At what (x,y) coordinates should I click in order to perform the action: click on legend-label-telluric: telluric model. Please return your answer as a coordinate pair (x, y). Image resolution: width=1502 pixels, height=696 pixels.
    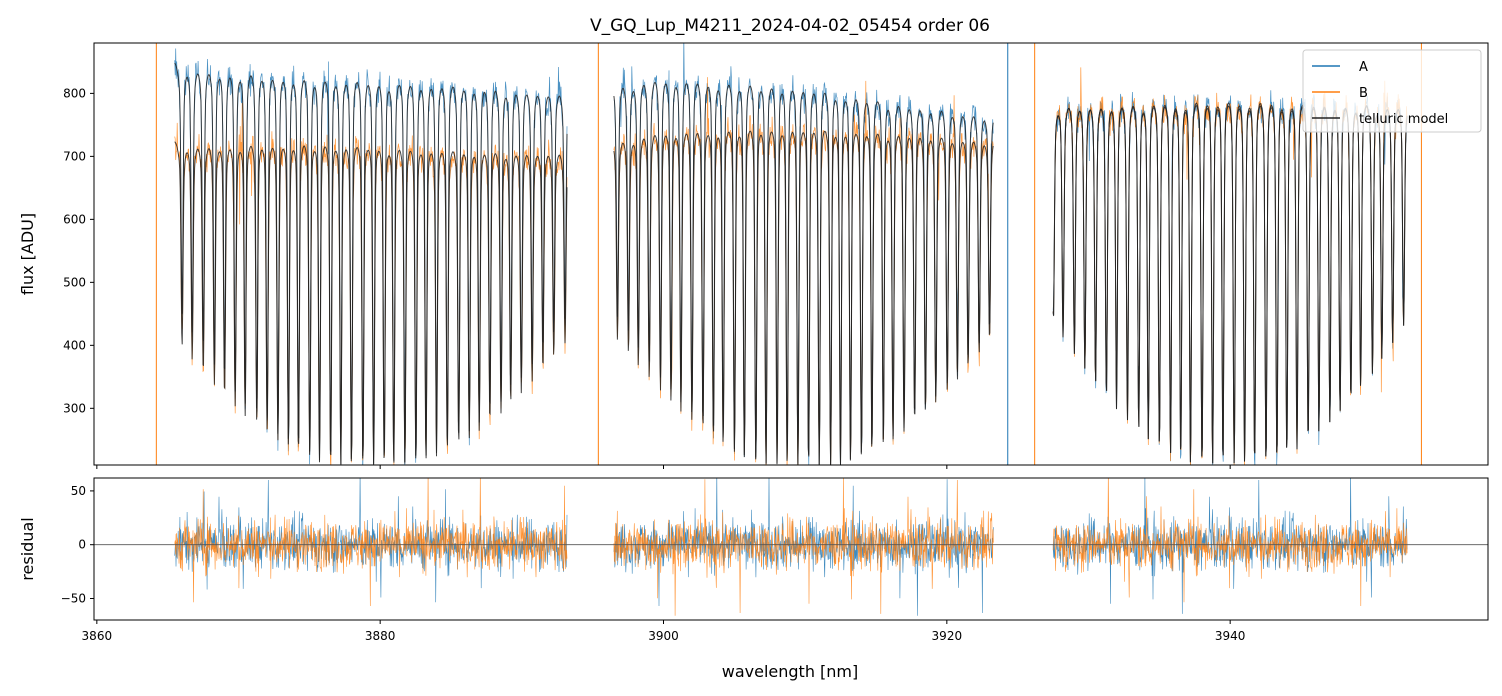
    Looking at the image, I should click on (1403, 119).